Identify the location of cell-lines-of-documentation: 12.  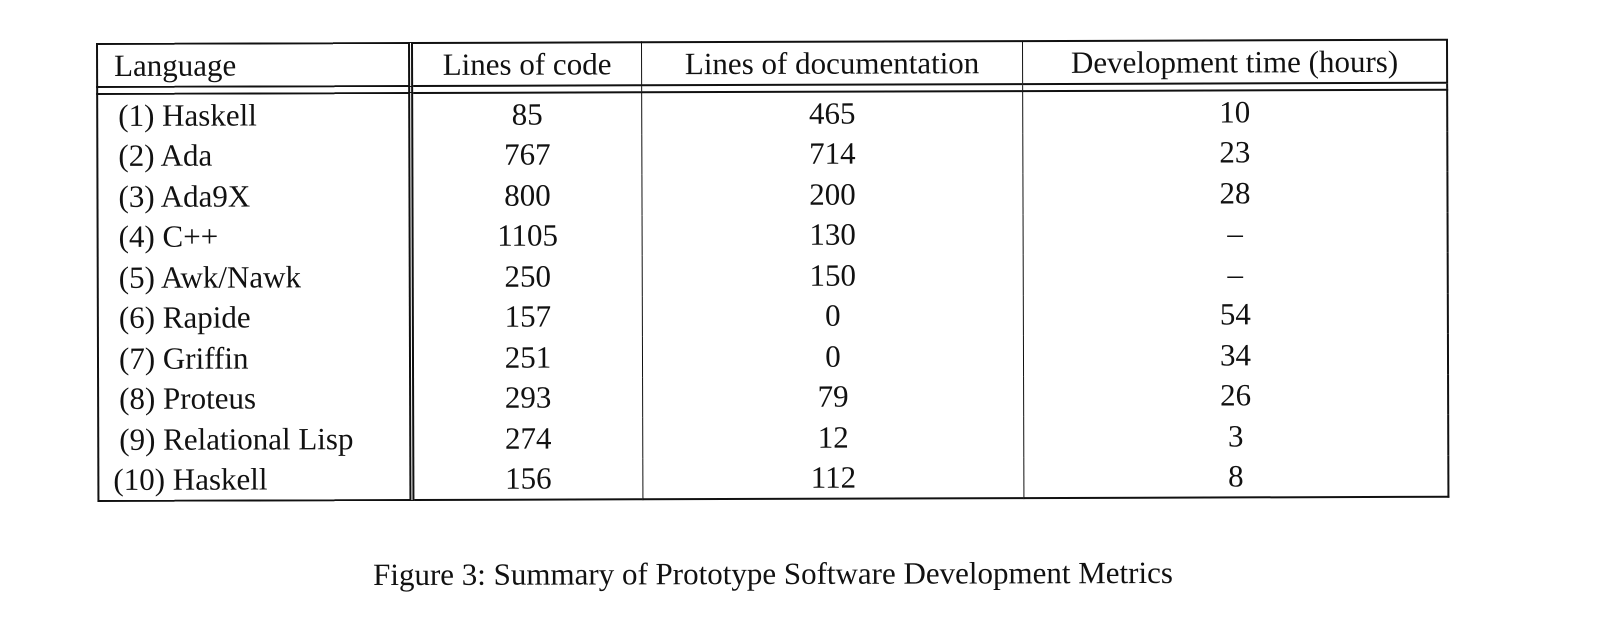
(833, 437).